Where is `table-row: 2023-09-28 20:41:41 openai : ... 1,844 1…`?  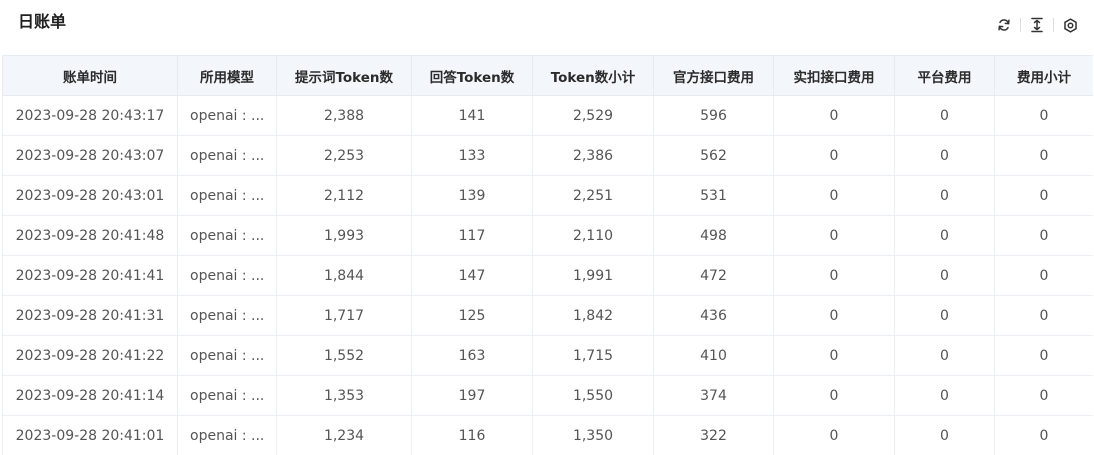
table-row: 2023-09-28 20:41:41 openai : ... 1,844 1… is located at coordinates (547, 275).